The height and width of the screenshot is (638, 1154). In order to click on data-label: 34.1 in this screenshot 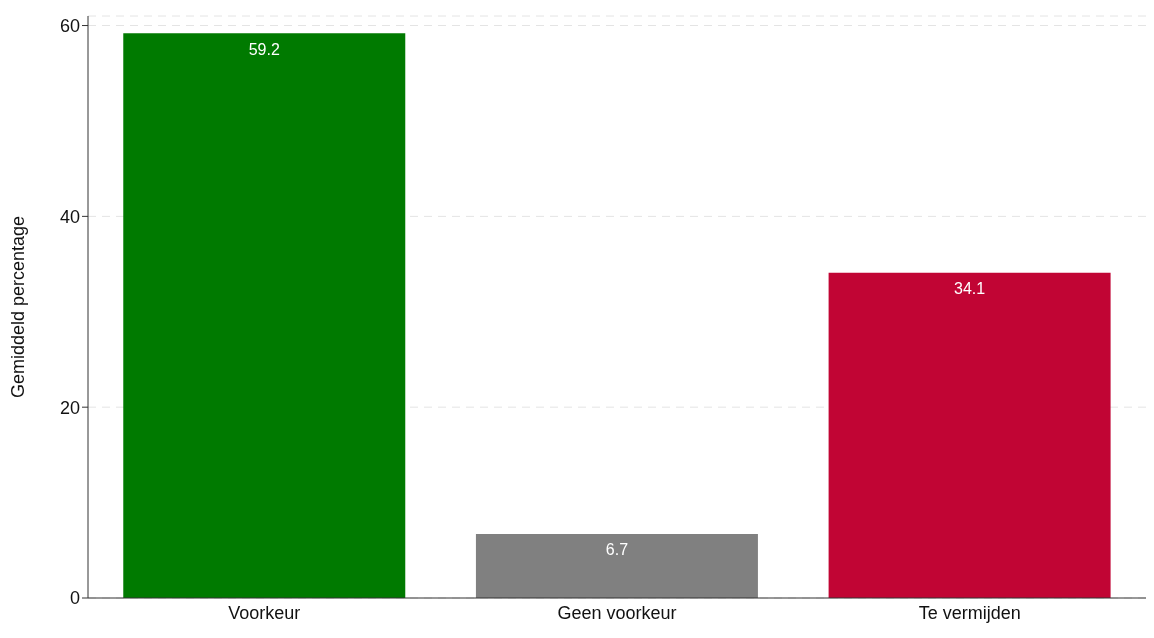, I will do `click(970, 289)`.